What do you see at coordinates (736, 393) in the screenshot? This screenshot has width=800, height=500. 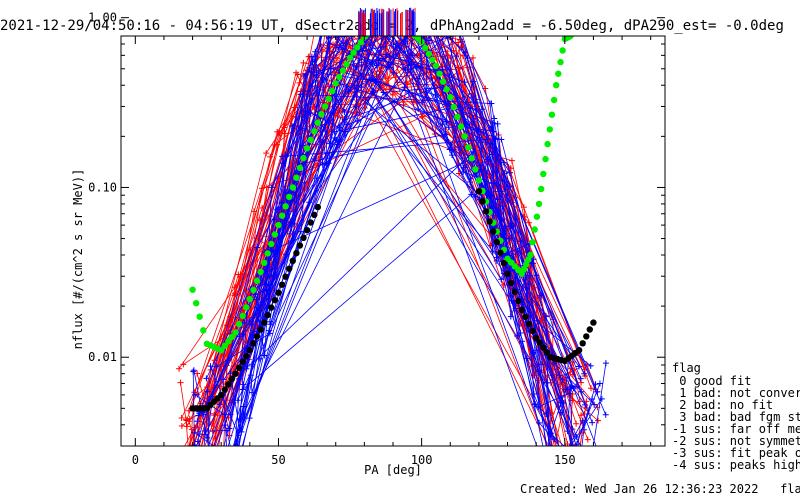 I see `legend-entry-1: 1 bad: not converge` at bounding box center [736, 393].